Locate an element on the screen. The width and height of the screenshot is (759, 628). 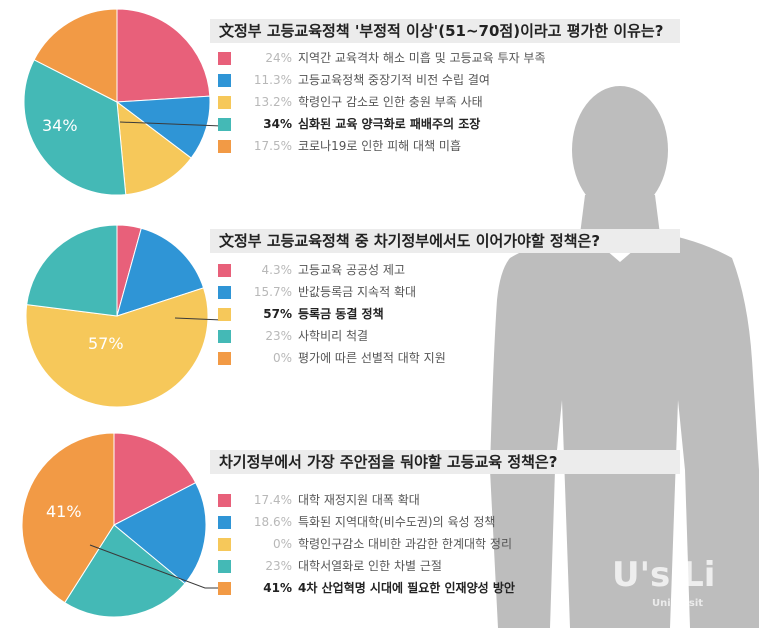
chart3-legend-item: 41% 4차 산업혁명 시대에 필요한 인재양성 방안 is located at coordinates (383, 589).